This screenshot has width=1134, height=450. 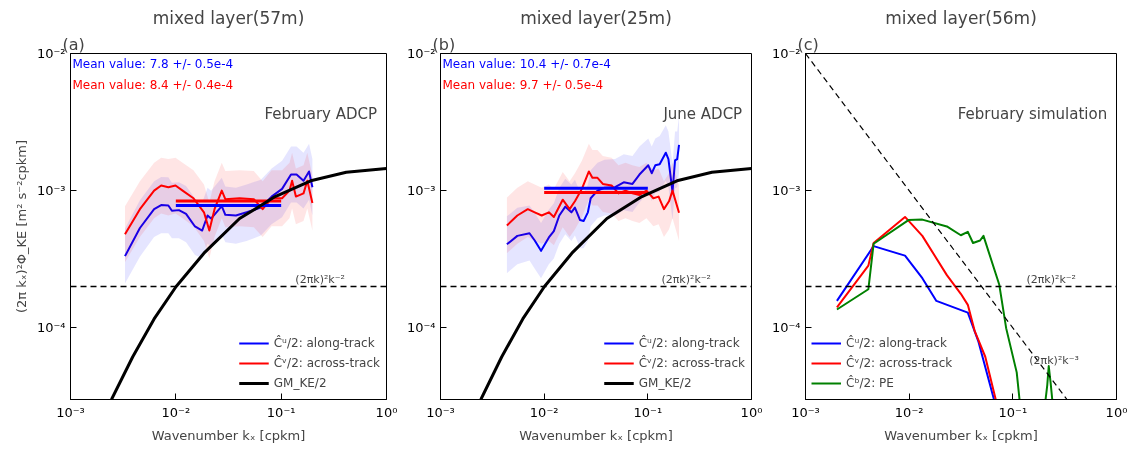 What do you see at coordinates (228, 17) in the screenshot?
I see `chart-title: mixed layer(57m)` at bounding box center [228, 17].